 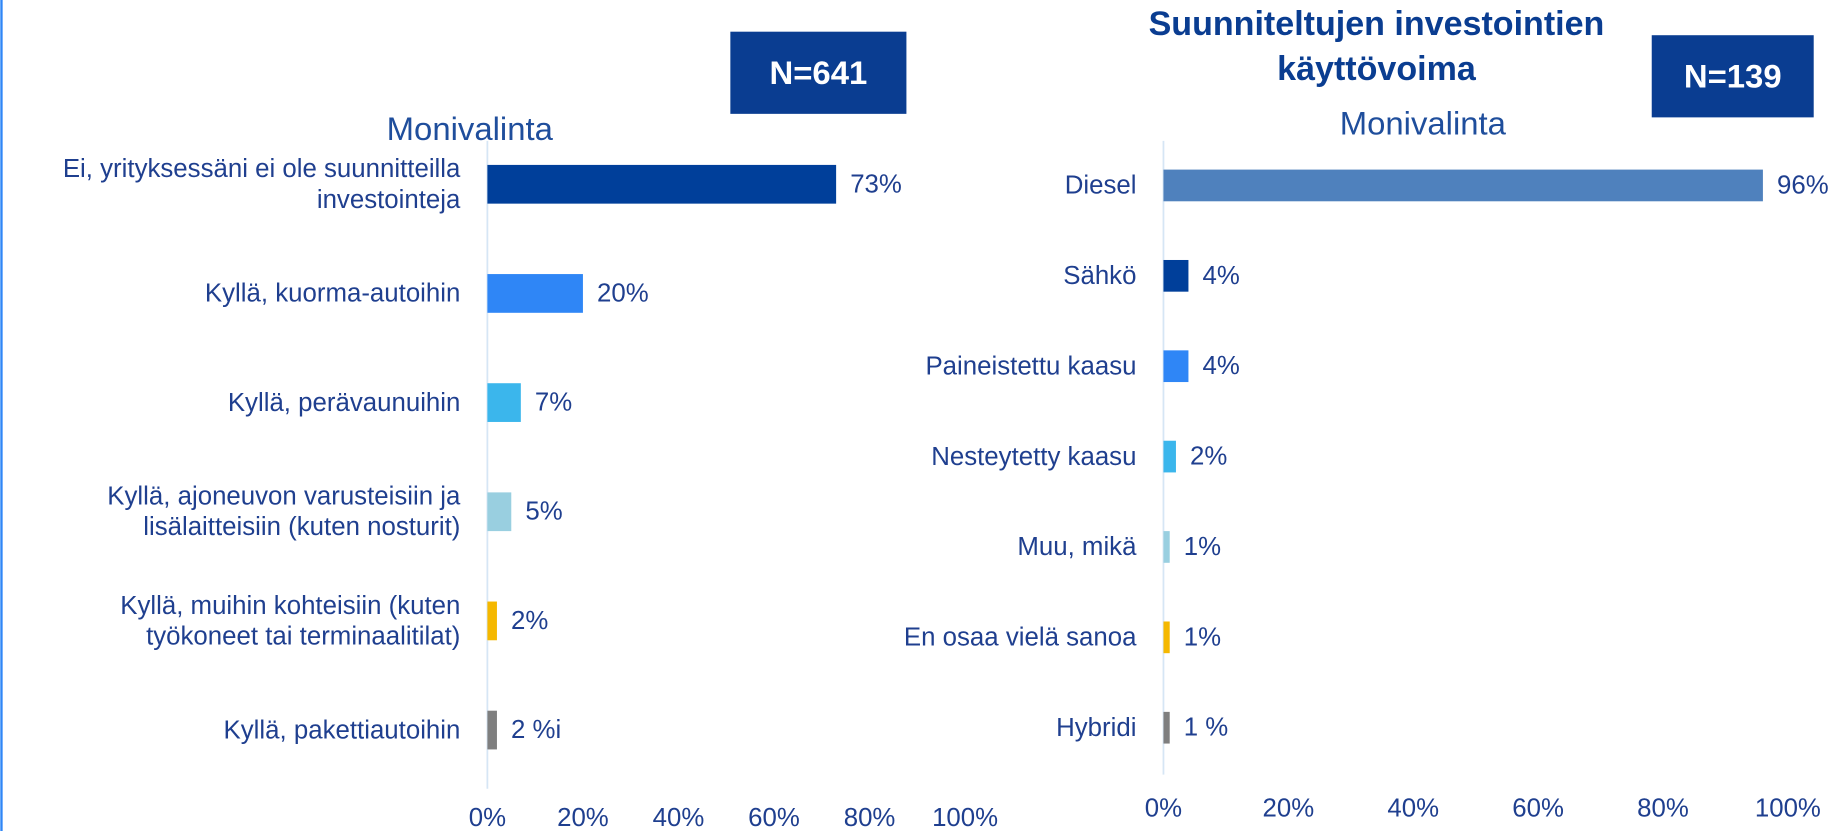 I want to click on category-label-box: Nesteytetty kaasu, so click(x=1034, y=456).